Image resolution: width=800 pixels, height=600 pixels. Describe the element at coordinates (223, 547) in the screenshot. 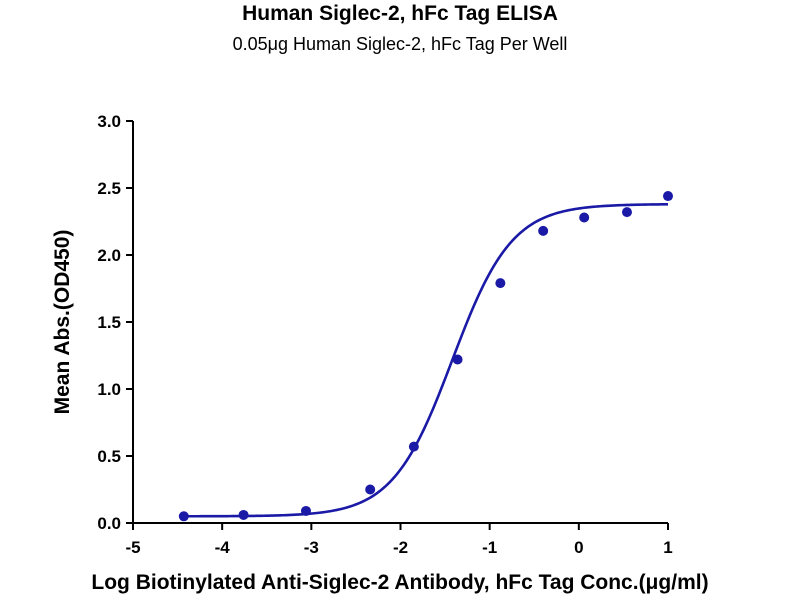

I see `x-tick-label: -4` at that location.